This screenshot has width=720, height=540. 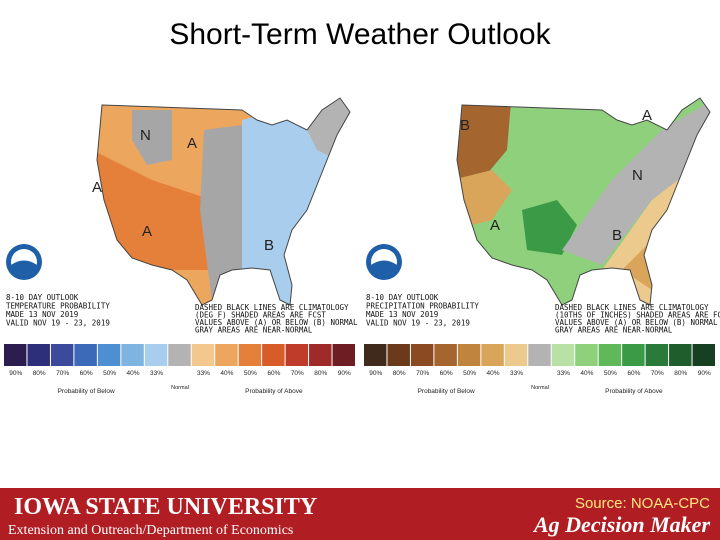 I want to click on source: Source: NOAA-CPC, so click(x=642, y=503).